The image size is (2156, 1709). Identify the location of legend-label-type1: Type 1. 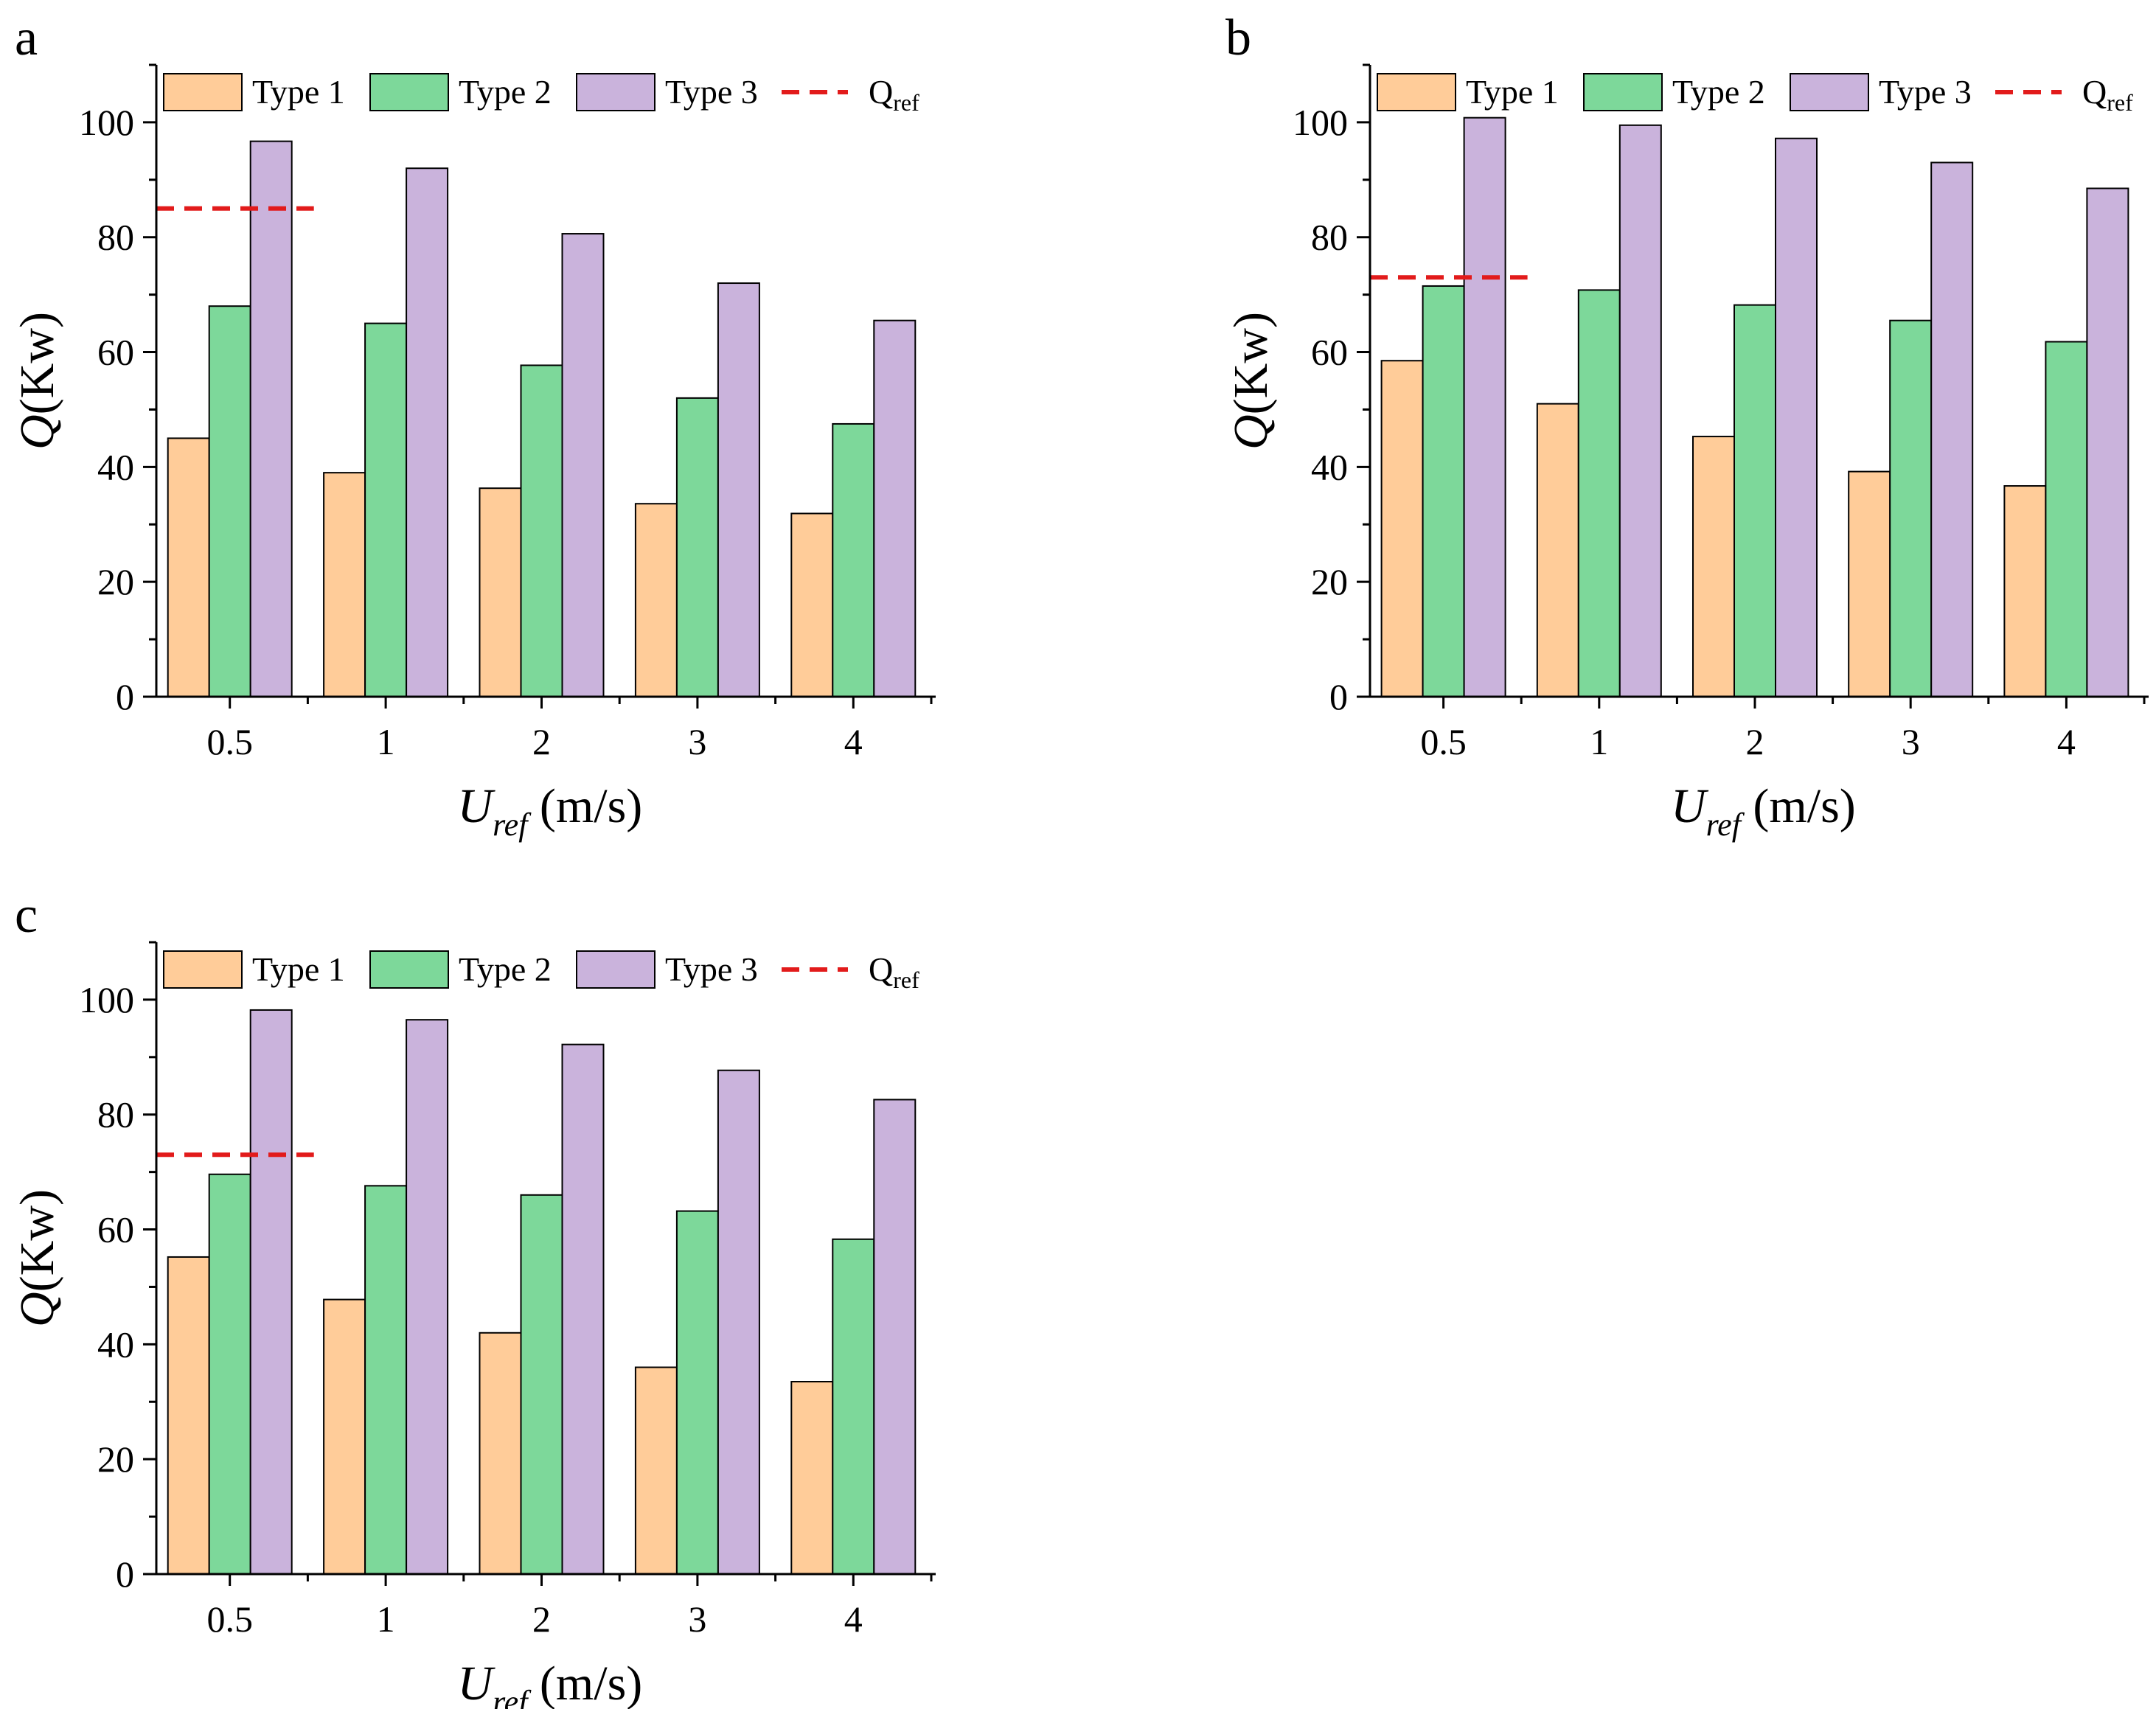
(298, 969).